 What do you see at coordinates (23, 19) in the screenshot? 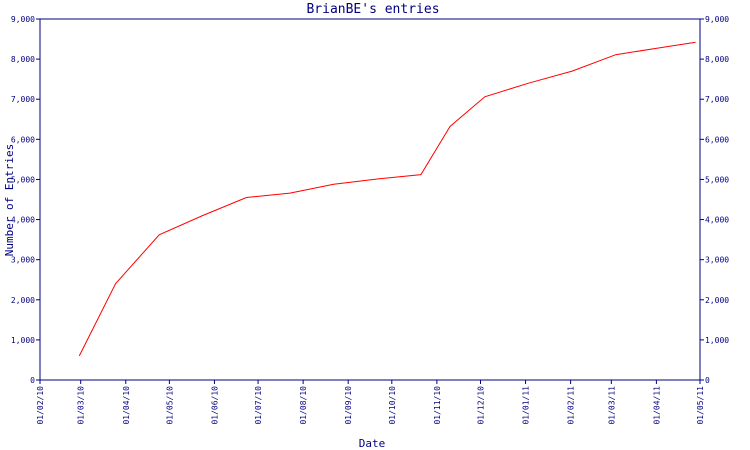
I see `y-tick-label-left: 9,000` at bounding box center [23, 19].